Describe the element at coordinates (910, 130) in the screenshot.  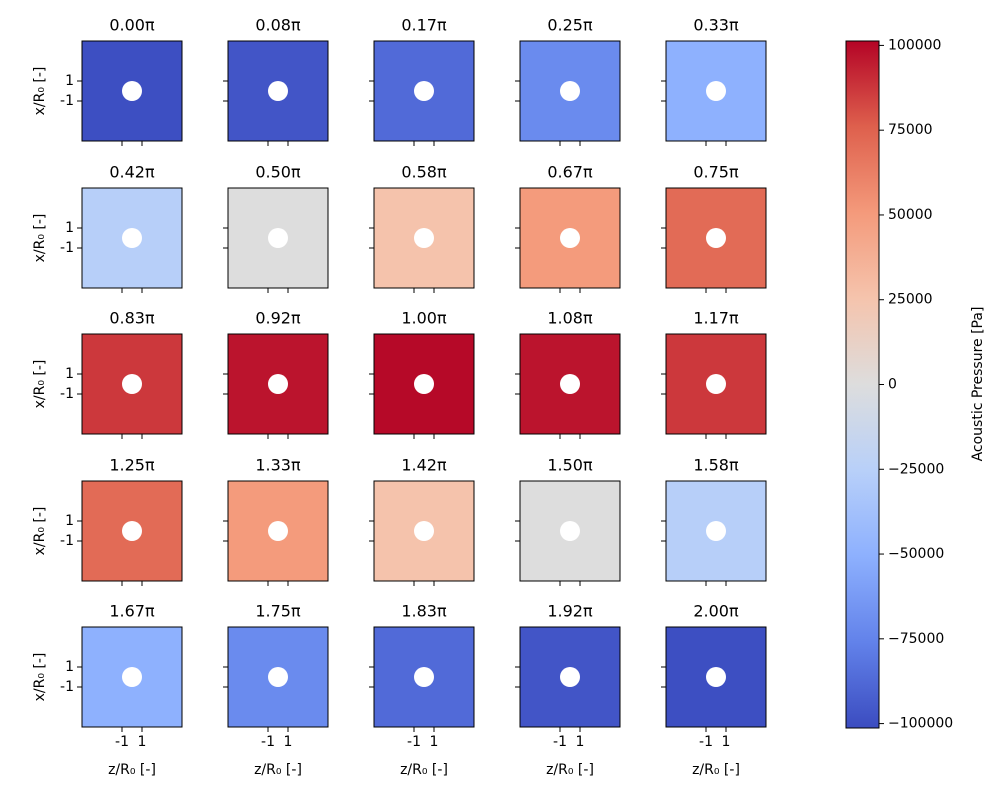
I see `colorbar-tick-label: 75000` at that location.